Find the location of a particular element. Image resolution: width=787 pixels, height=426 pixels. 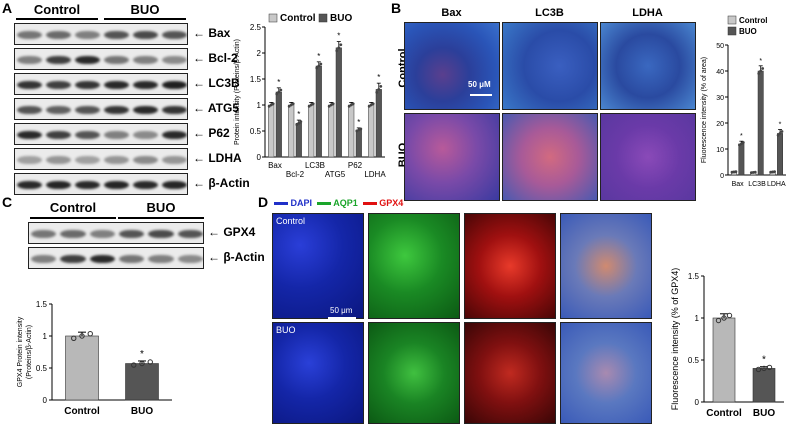

y-tick-label: 0 is located at coordinates (45, 400).